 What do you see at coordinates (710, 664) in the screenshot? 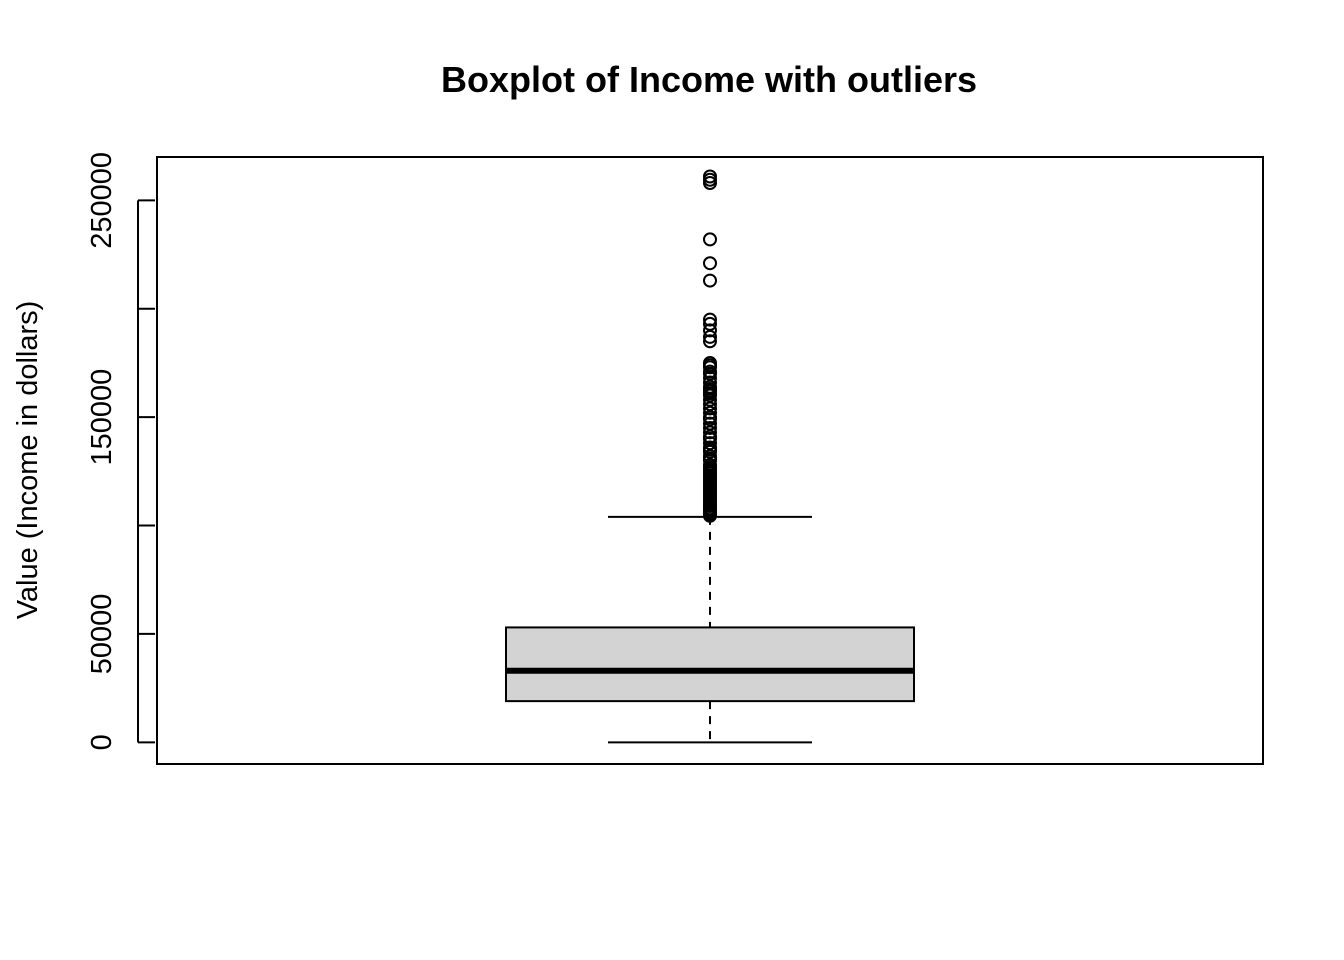
I see `iqr-box` at bounding box center [710, 664].